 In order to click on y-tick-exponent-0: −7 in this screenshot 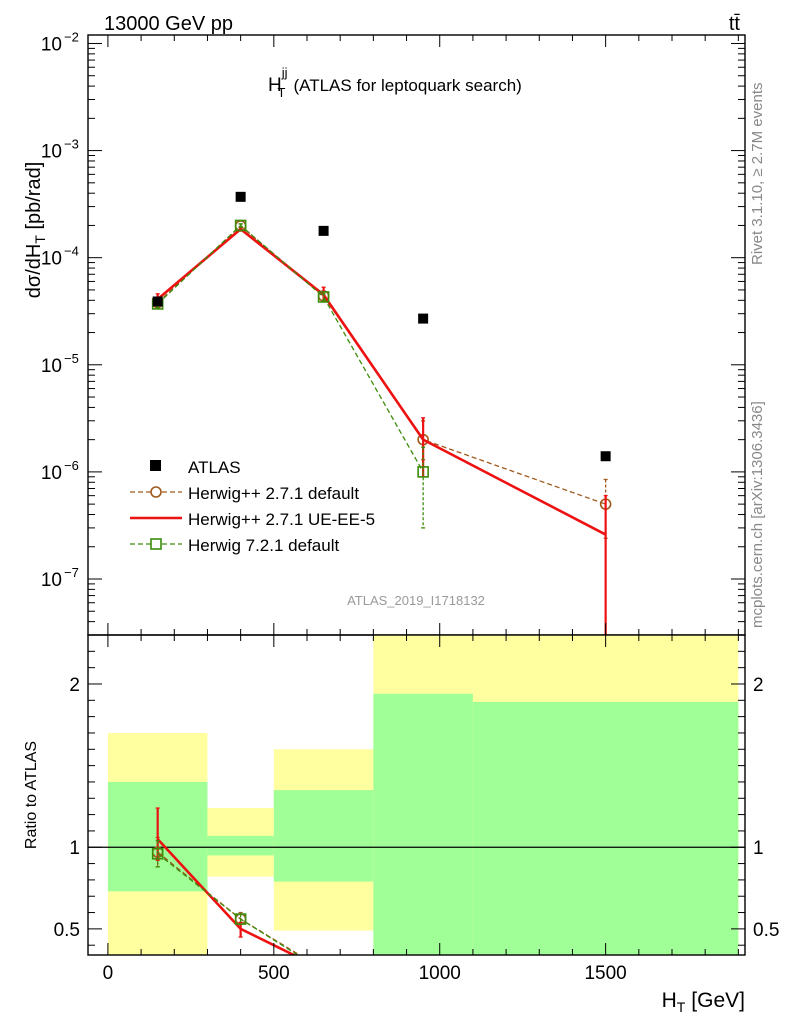, I will do `click(71, 572)`.